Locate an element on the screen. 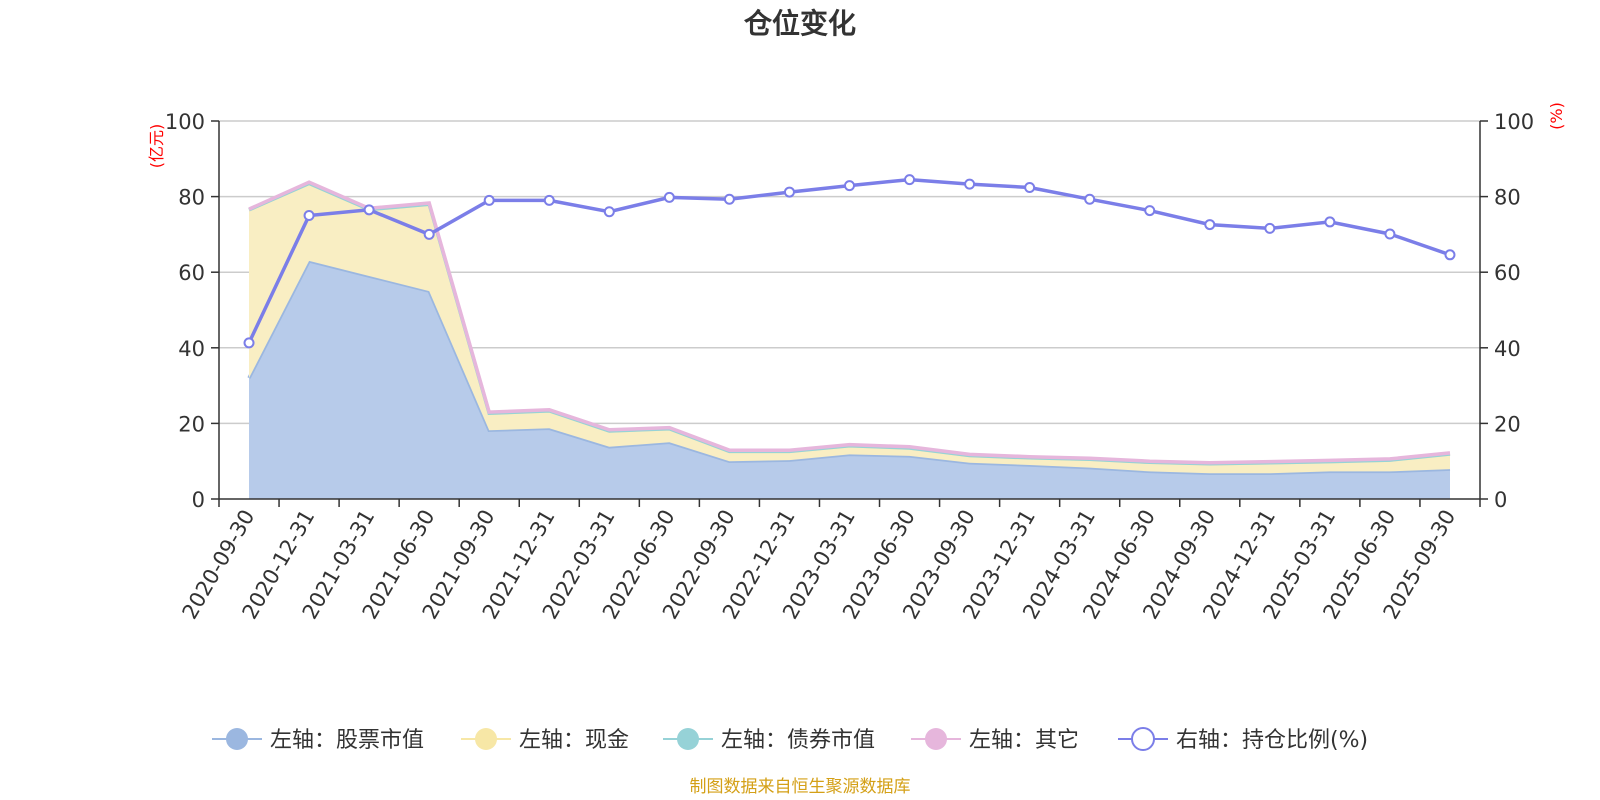 The width and height of the screenshot is (1600, 800). legend-label: 右轴：持仓比例(%) is located at coordinates (1272, 740).